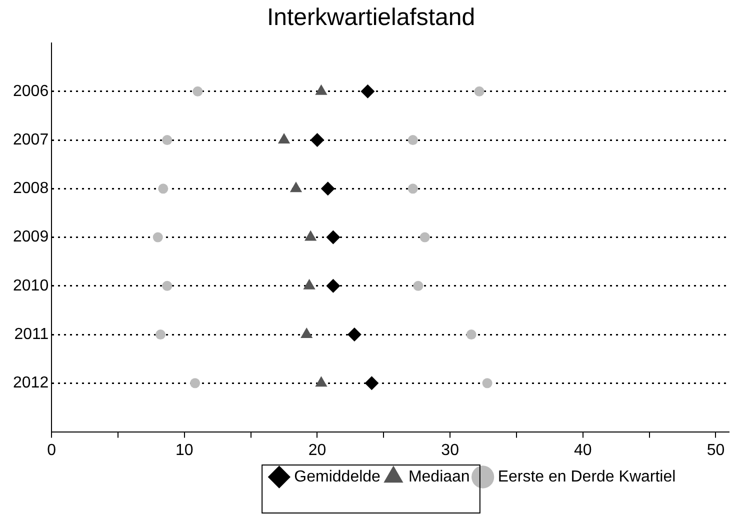  What do you see at coordinates (715, 450) in the screenshot?
I see `x-tick-label: 50` at bounding box center [715, 450].